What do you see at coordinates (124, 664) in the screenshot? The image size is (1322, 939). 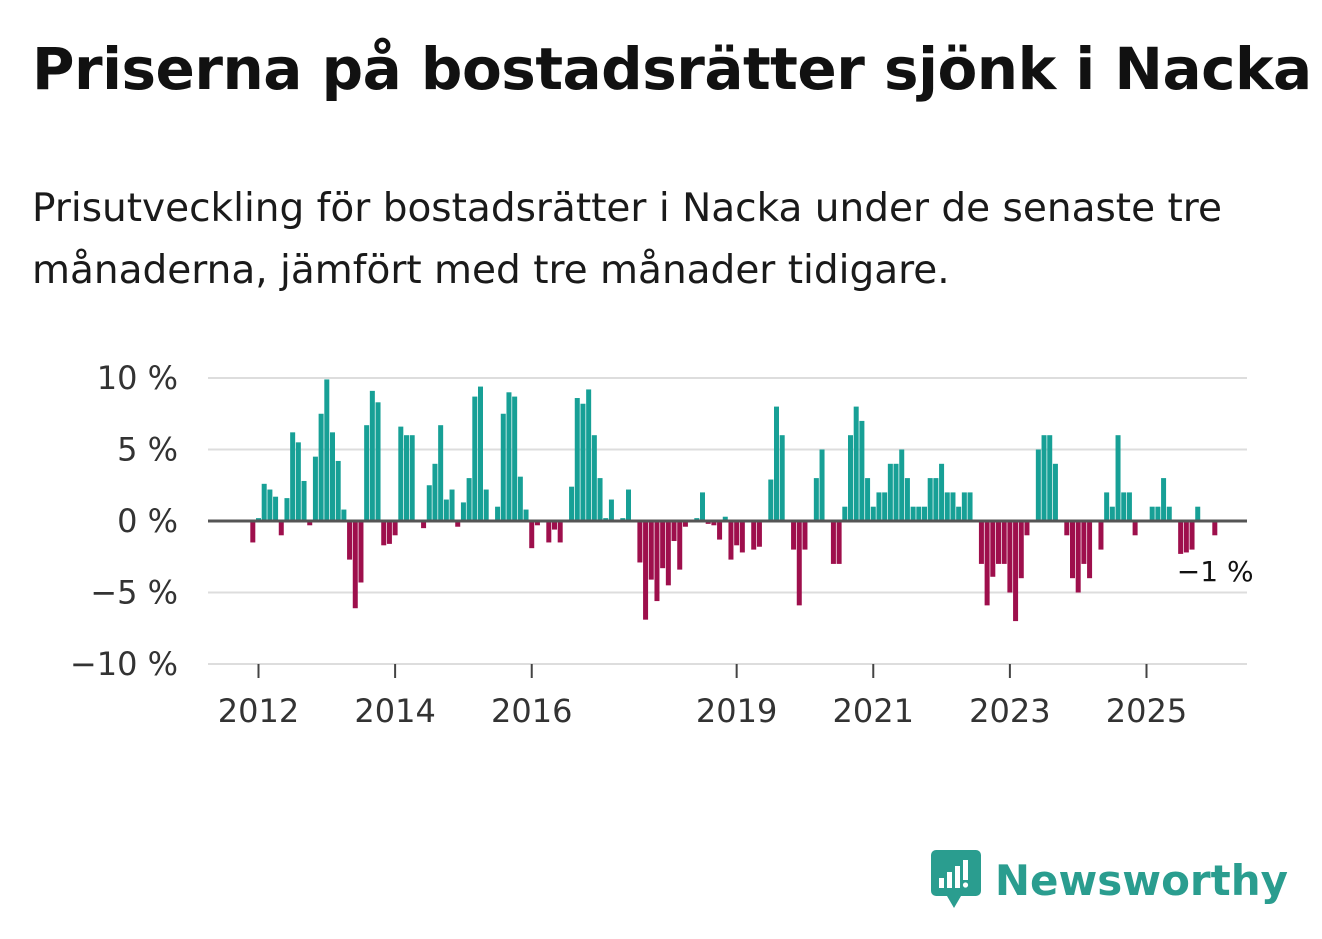 I see `y-tick-label: −10 %` at bounding box center [124, 664].